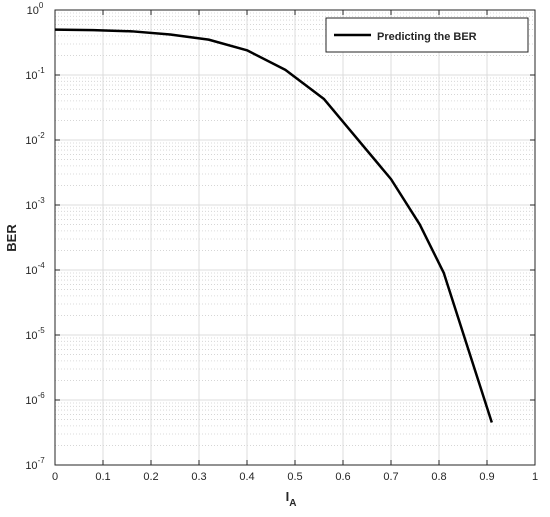 The height and width of the screenshot is (517, 550). What do you see at coordinates (288, 496) in the screenshot?
I see `x-axis-label-main: I` at bounding box center [288, 496].